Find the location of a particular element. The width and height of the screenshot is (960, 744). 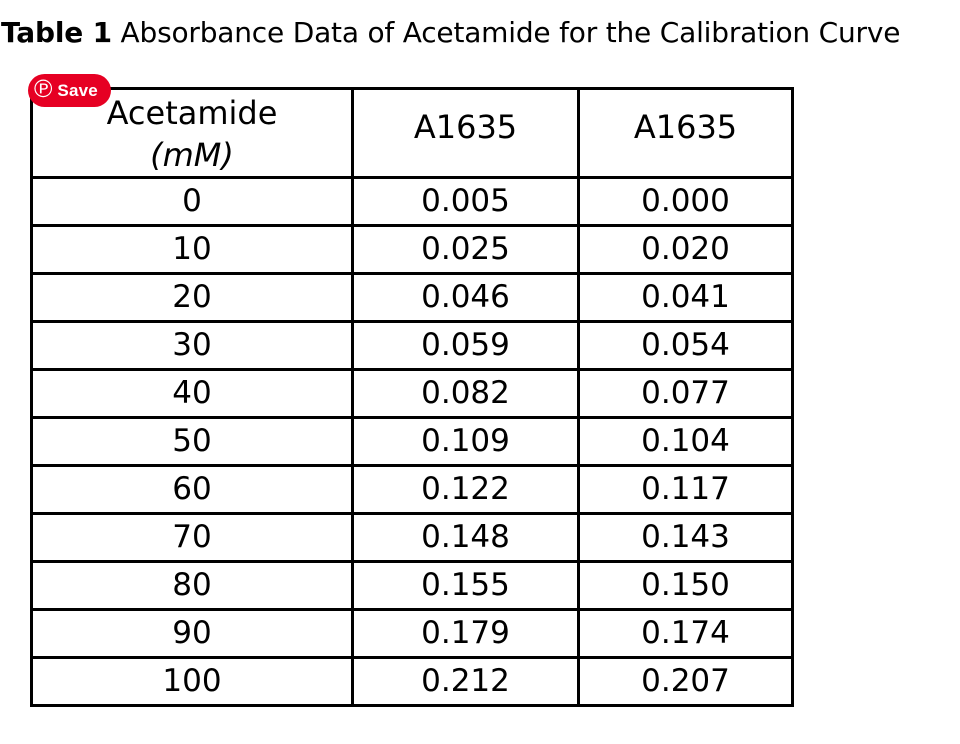

table-cell: 0.020 is located at coordinates (685, 249).